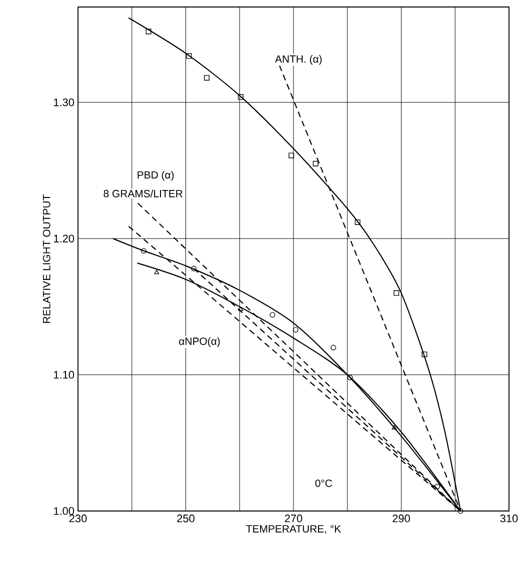 Image resolution: width=527 pixels, height=561 pixels. Describe the element at coordinates (64, 102) in the screenshot. I see `y-tick-label: 1.30` at that location.